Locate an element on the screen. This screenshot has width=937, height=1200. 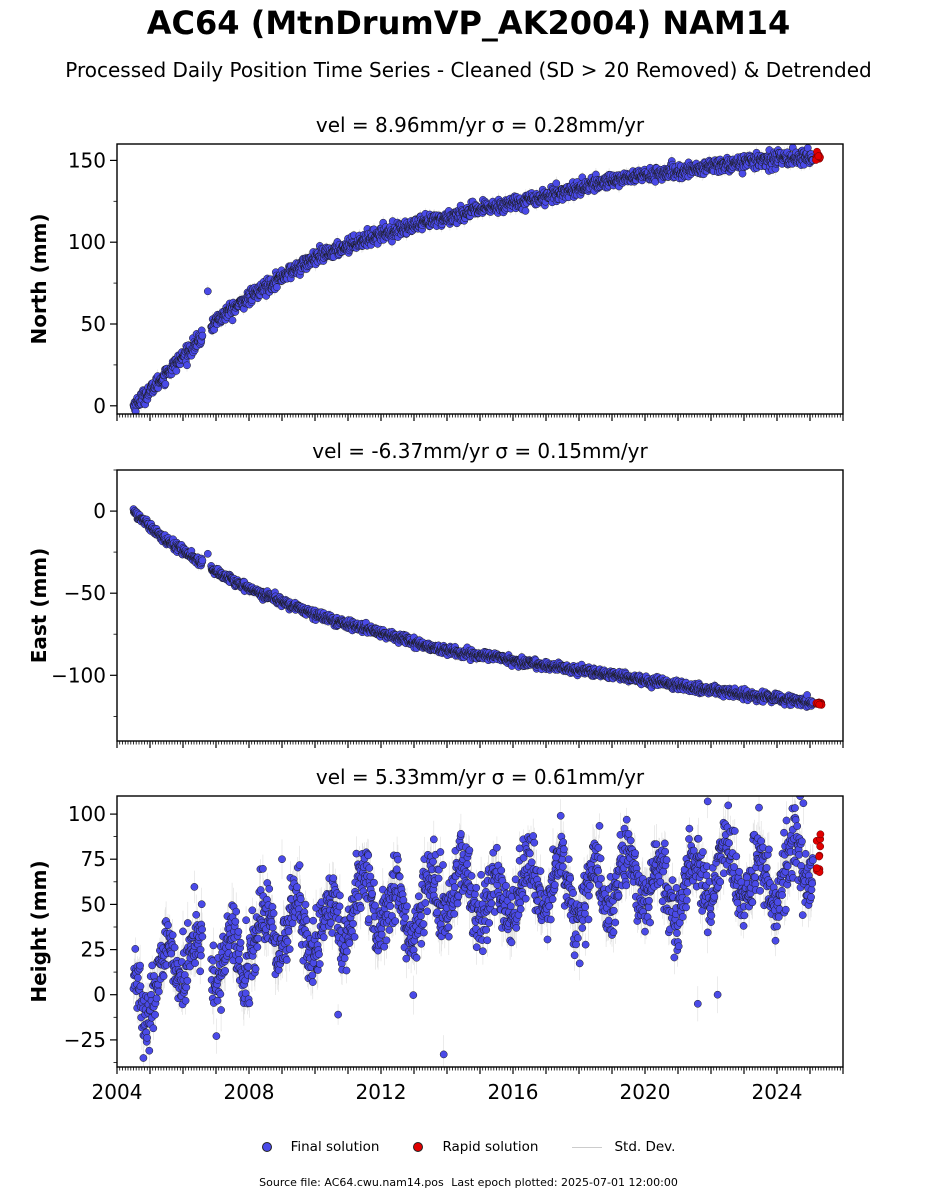
page-title: AC64 (MtnDrumVP_AK2004) NAM14 is located at coordinates (468, 23).